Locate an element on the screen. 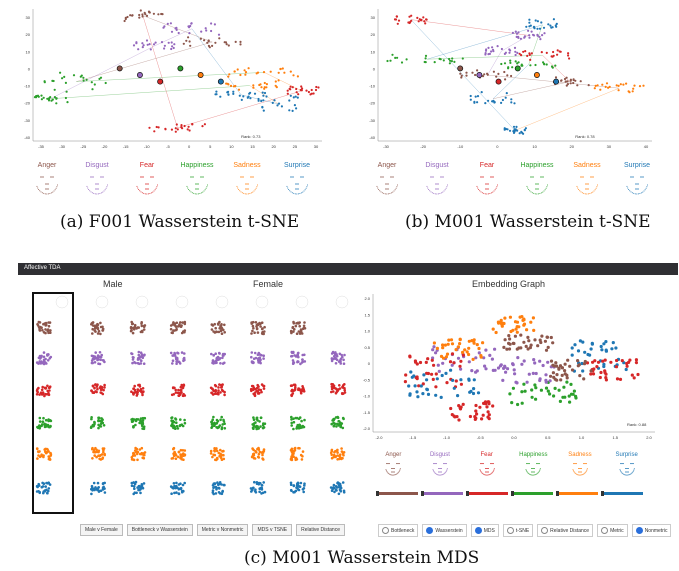  compare-button: Relative Distance is located at coordinates (320, 530).